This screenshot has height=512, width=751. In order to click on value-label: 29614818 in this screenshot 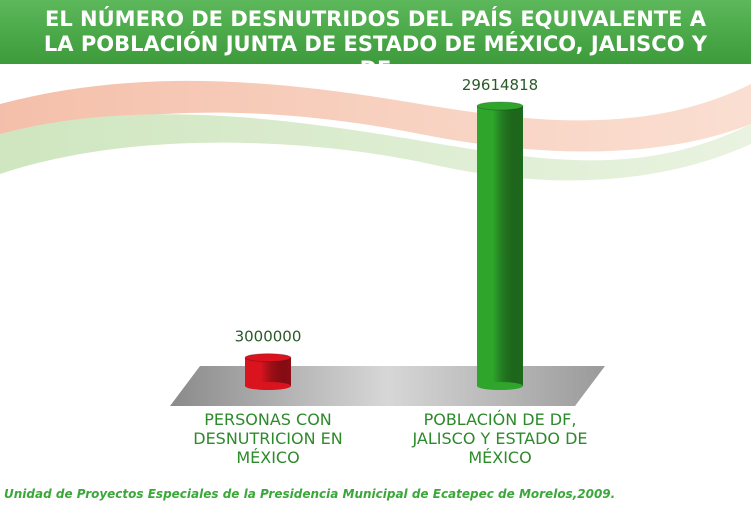, I will do `click(500, 85)`.